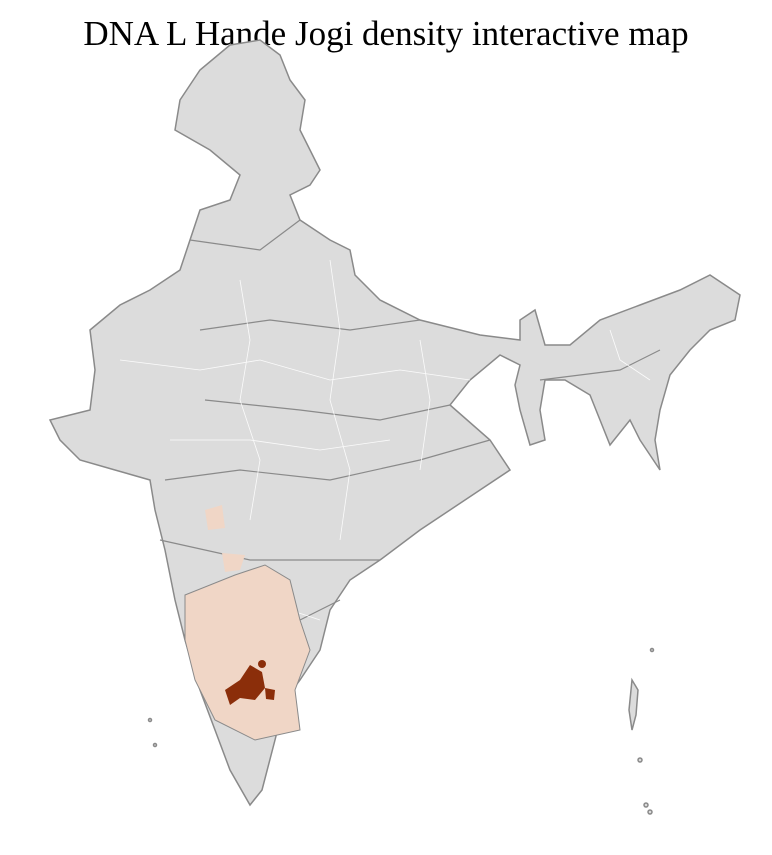 The width and height of the screenshot is (772, 855). Describe the element at coordinates (215, 517) in the screenshot. I see `region-low-density-north` at that location.